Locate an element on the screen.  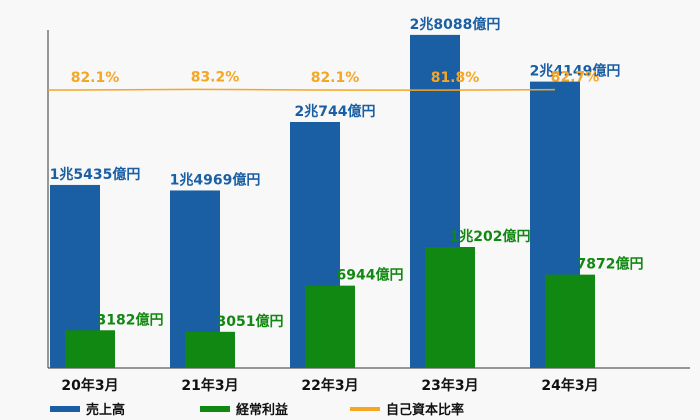
label-profit-0: 3182億円 is located at coordinates (130, 319).